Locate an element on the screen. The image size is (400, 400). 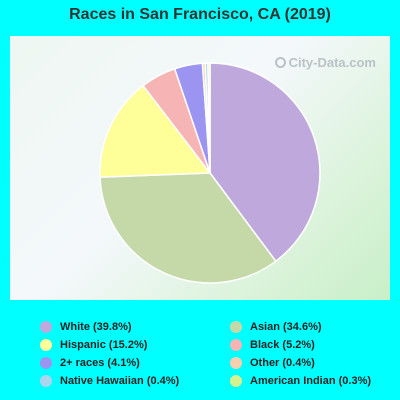
pie-slice-american-indian is located at coordinates (209, 118).